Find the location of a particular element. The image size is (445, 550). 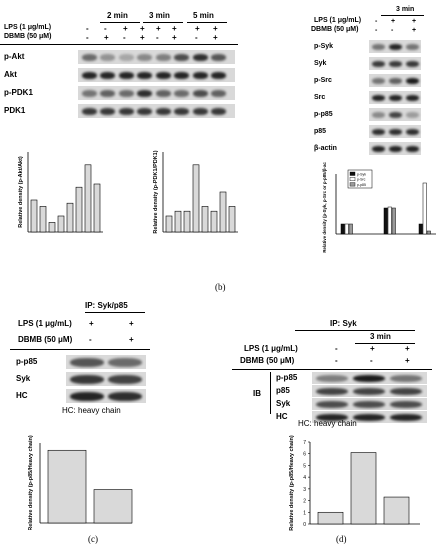

blot-label-hc: HC is located at coordinates (22, 395).